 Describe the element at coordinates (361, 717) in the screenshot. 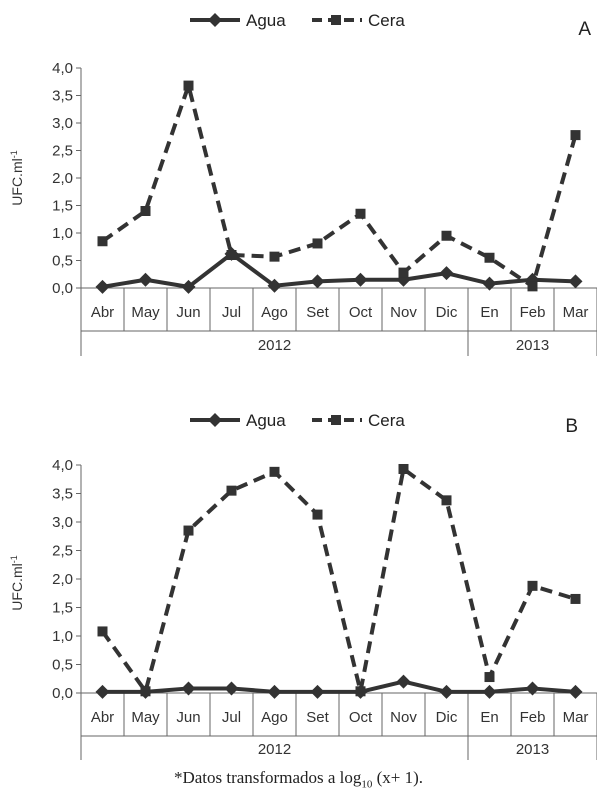

I see `x-tick-label: Oct` at that location.